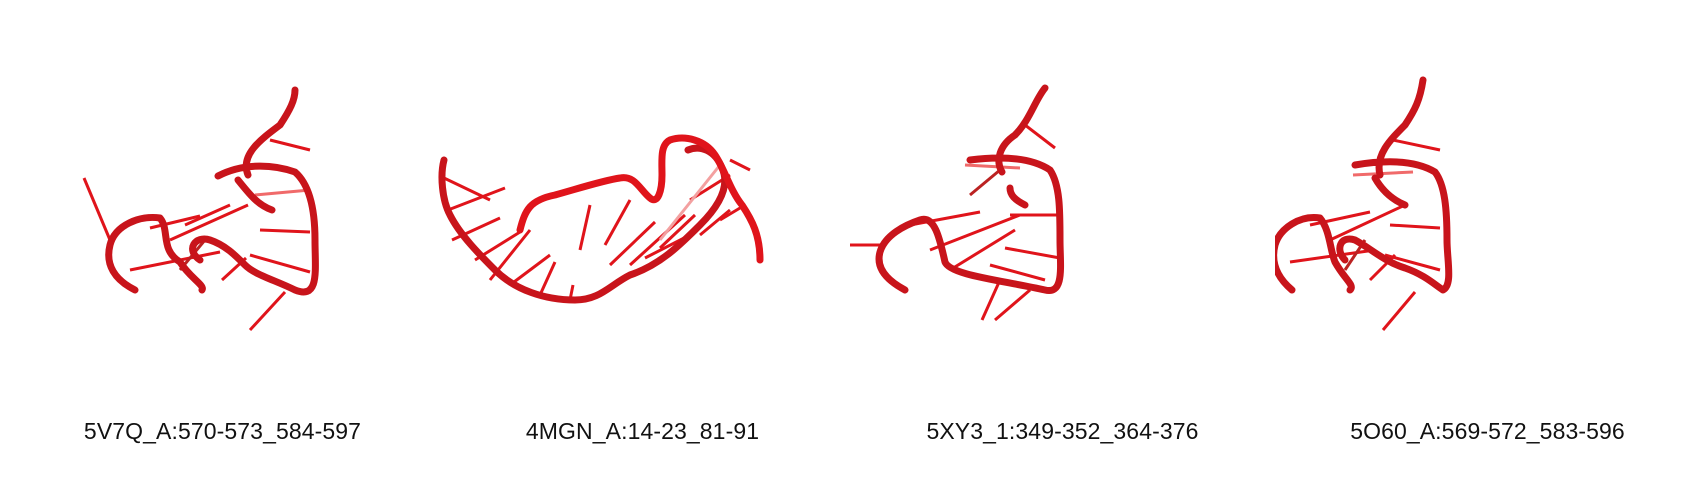 The height and width of the screenshot is (480, 1700). What do you see at coordinates (1487, 431) in the screenshot?
I see `structure-label: 5O60_A:569-572_583-596` at bounding box center [1487, 431].